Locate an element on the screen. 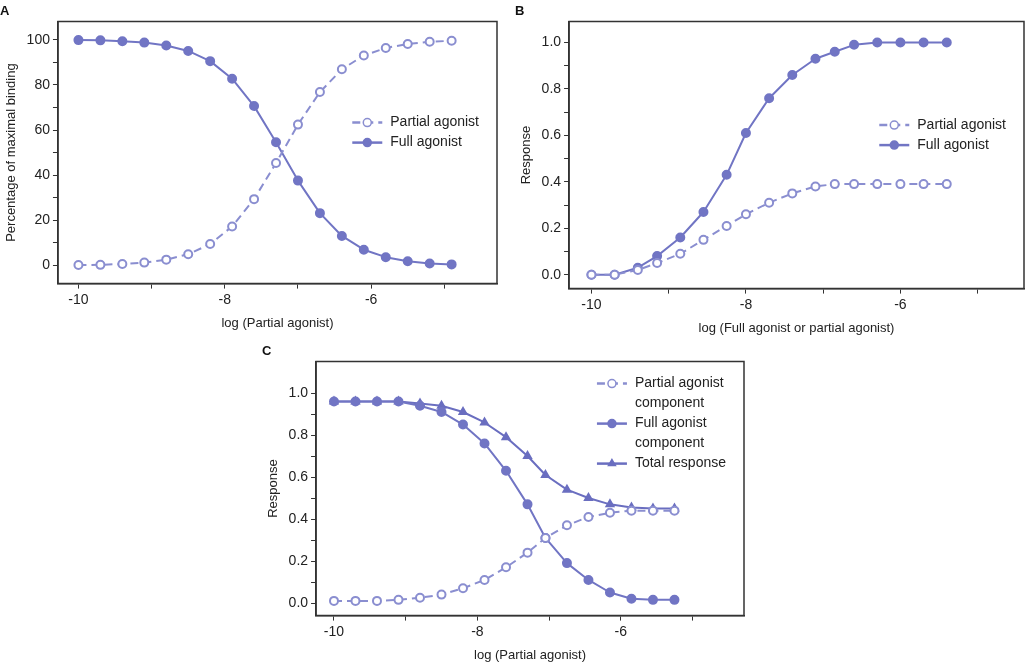  legend-label: Total response is located at coordinates (680, 462).